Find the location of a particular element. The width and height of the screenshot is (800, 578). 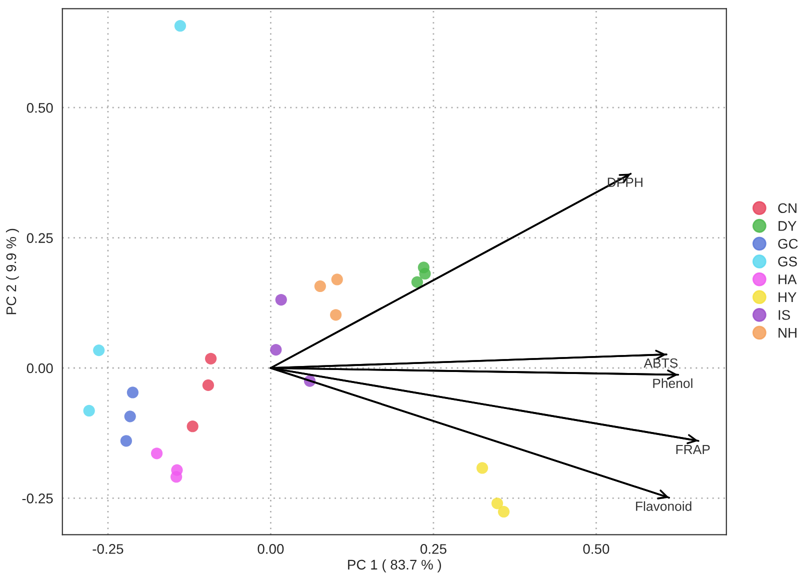

y-axis-title: PC 2 ( 9.9 % ) is located at coordinates (12, 271).